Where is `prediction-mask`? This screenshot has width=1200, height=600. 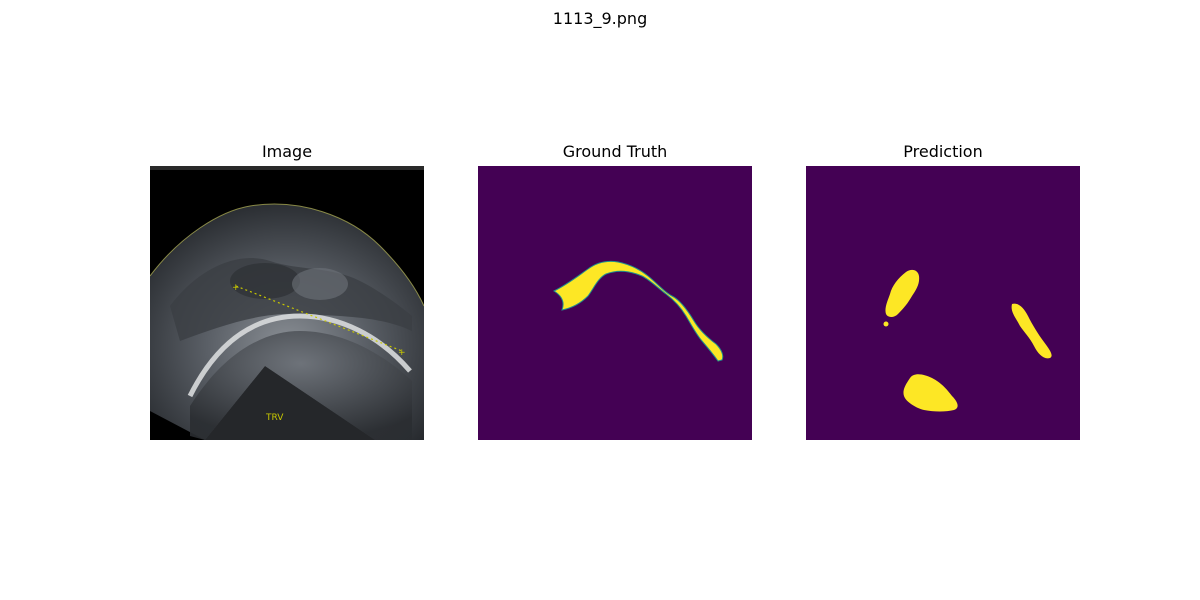
prediction-mask is located at coordinates (943, 303).